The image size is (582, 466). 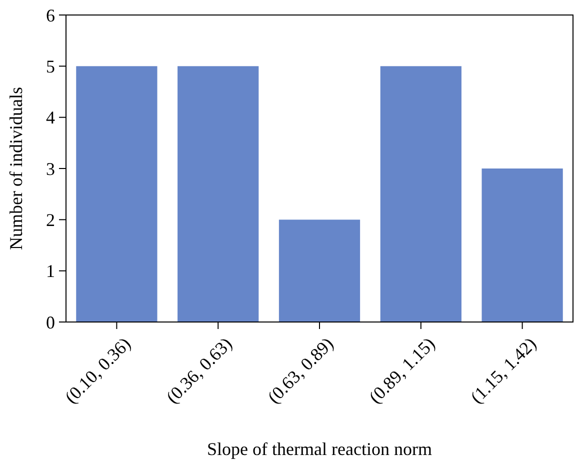 What do you see at coordinates (50, 322) in the screenshot?
I see `y-tick-label: 0` at bounding box center [50, 322].